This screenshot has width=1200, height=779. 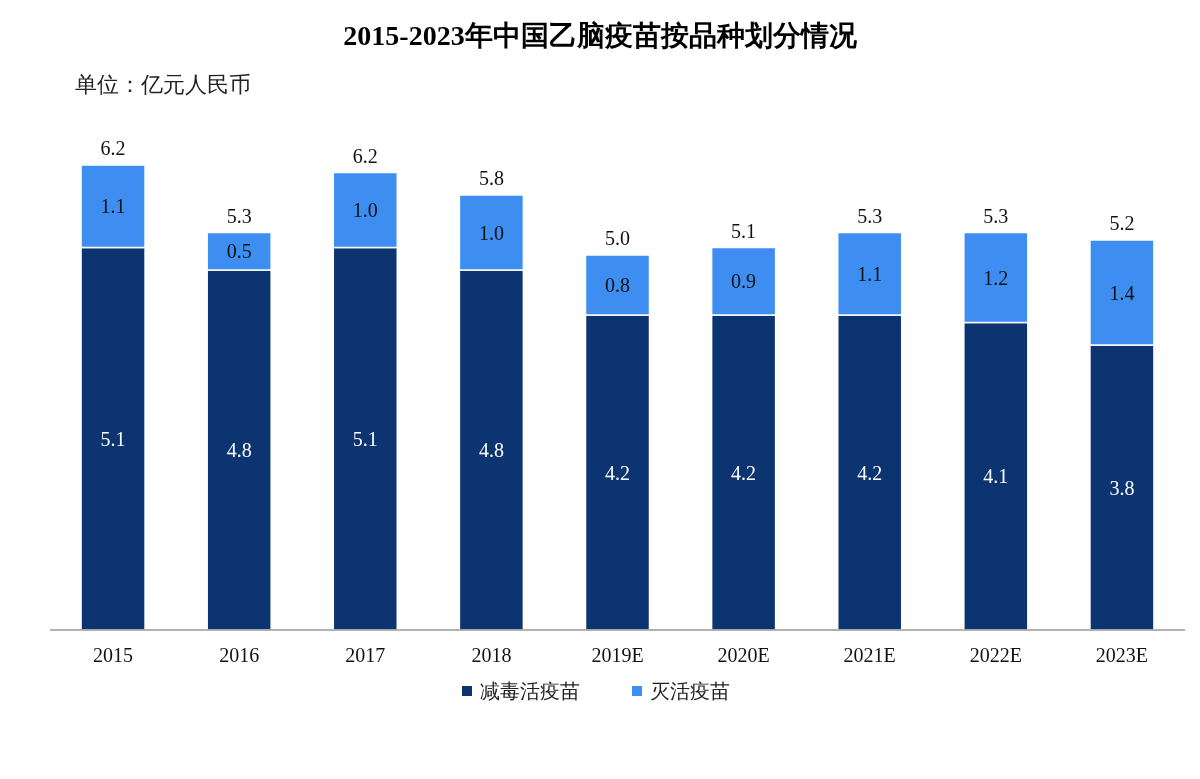 What do you see at coordinates (996, 476) in the screenshot?
I see `data-label: 4.1` at bounding box center [996, 476].